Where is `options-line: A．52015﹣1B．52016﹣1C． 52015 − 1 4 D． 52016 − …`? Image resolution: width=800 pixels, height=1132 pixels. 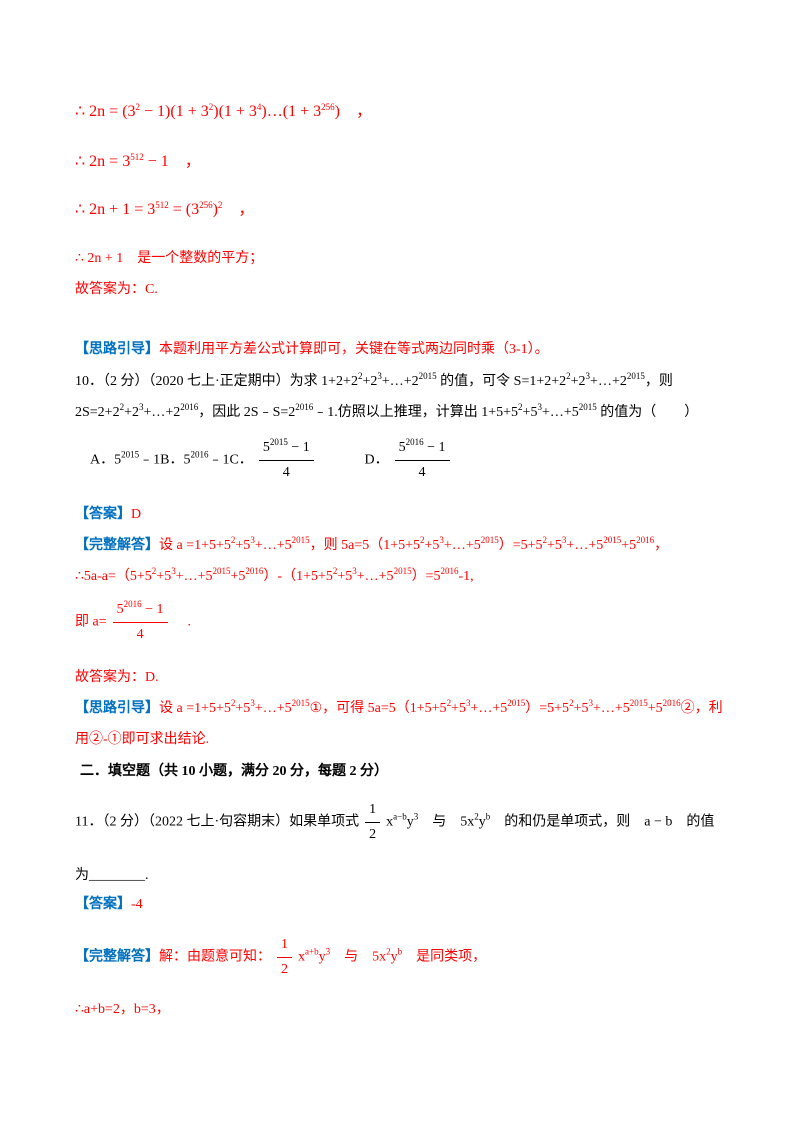
options-line: A．52015﹣1B．52016﹣1C． 52015 − 1 4 D． 52016 − … is located at coordinates (415, 460).